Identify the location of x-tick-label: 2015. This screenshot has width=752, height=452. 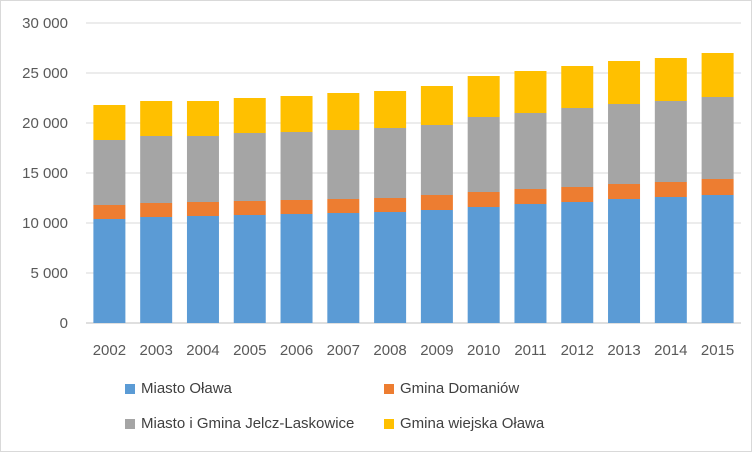
(717, 350).